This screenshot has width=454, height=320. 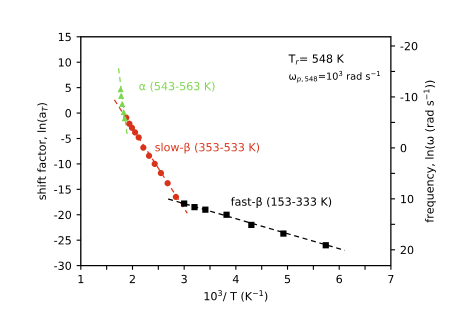 What do you see at coordinates (177, 87) in the screenshot?
I see `series-label: α (543-563 K)` at bounding box center [177, 87].